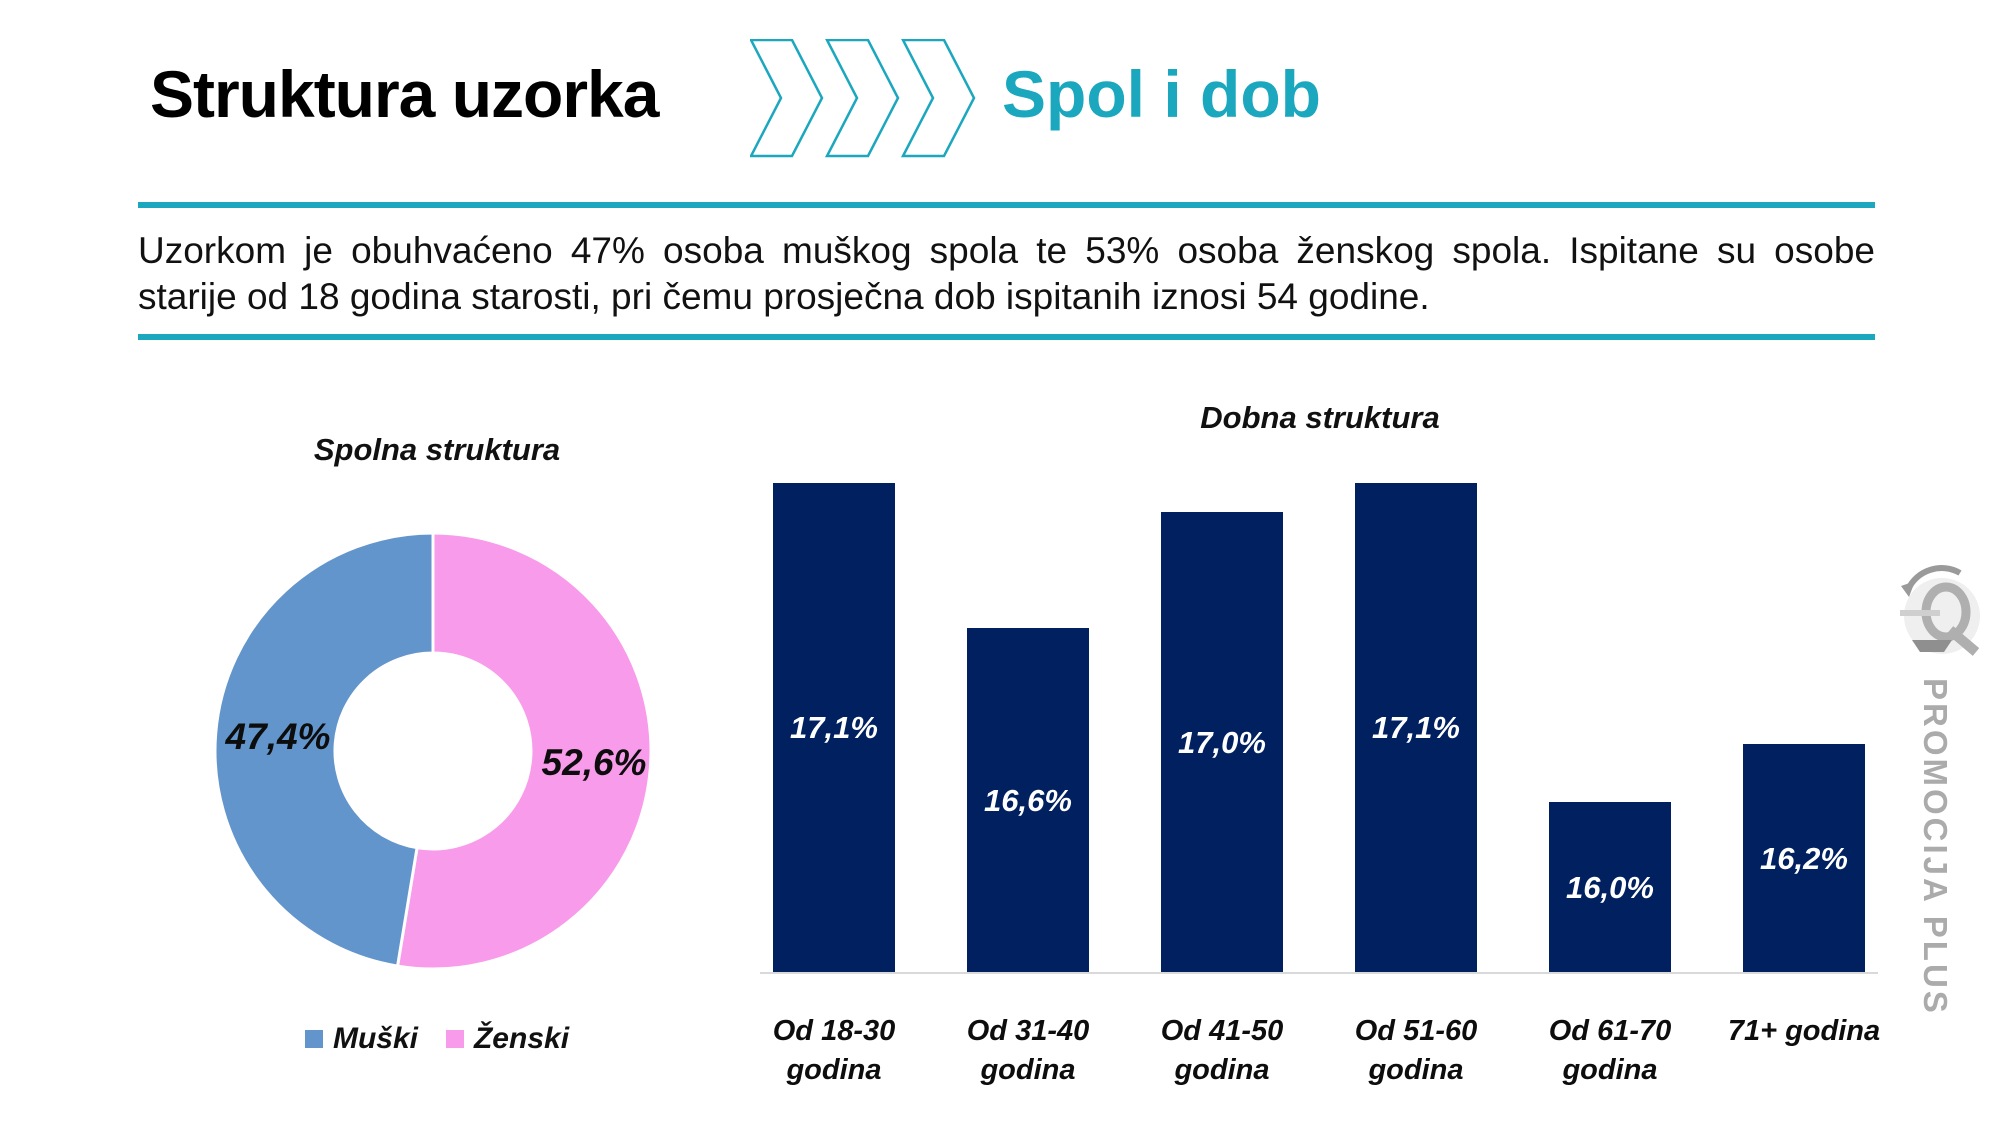 The image size is (2000, 1125). I want to click on legend-item-male: Muški, so click(361, 1039).